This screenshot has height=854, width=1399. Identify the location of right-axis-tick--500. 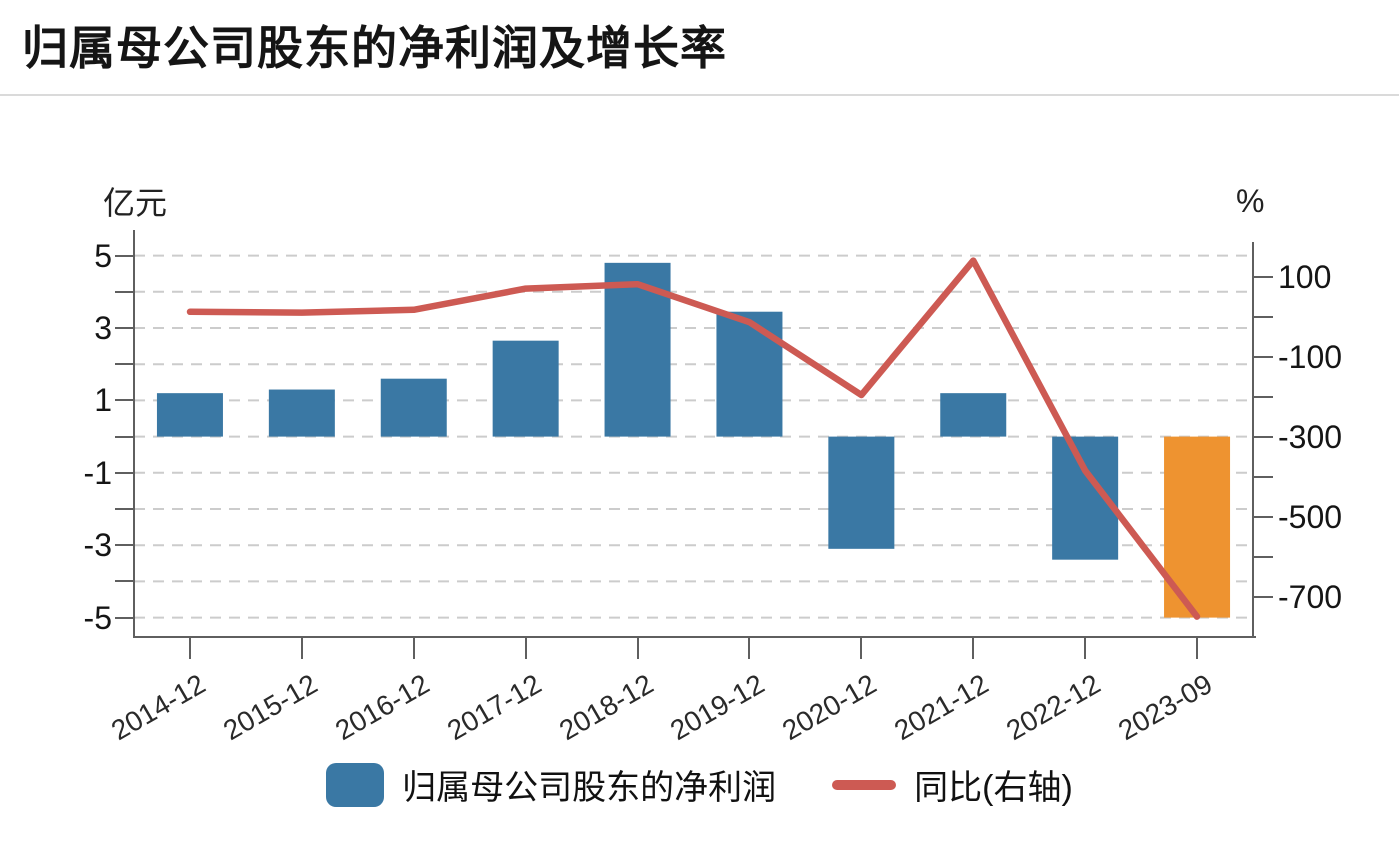
(1263, 516).